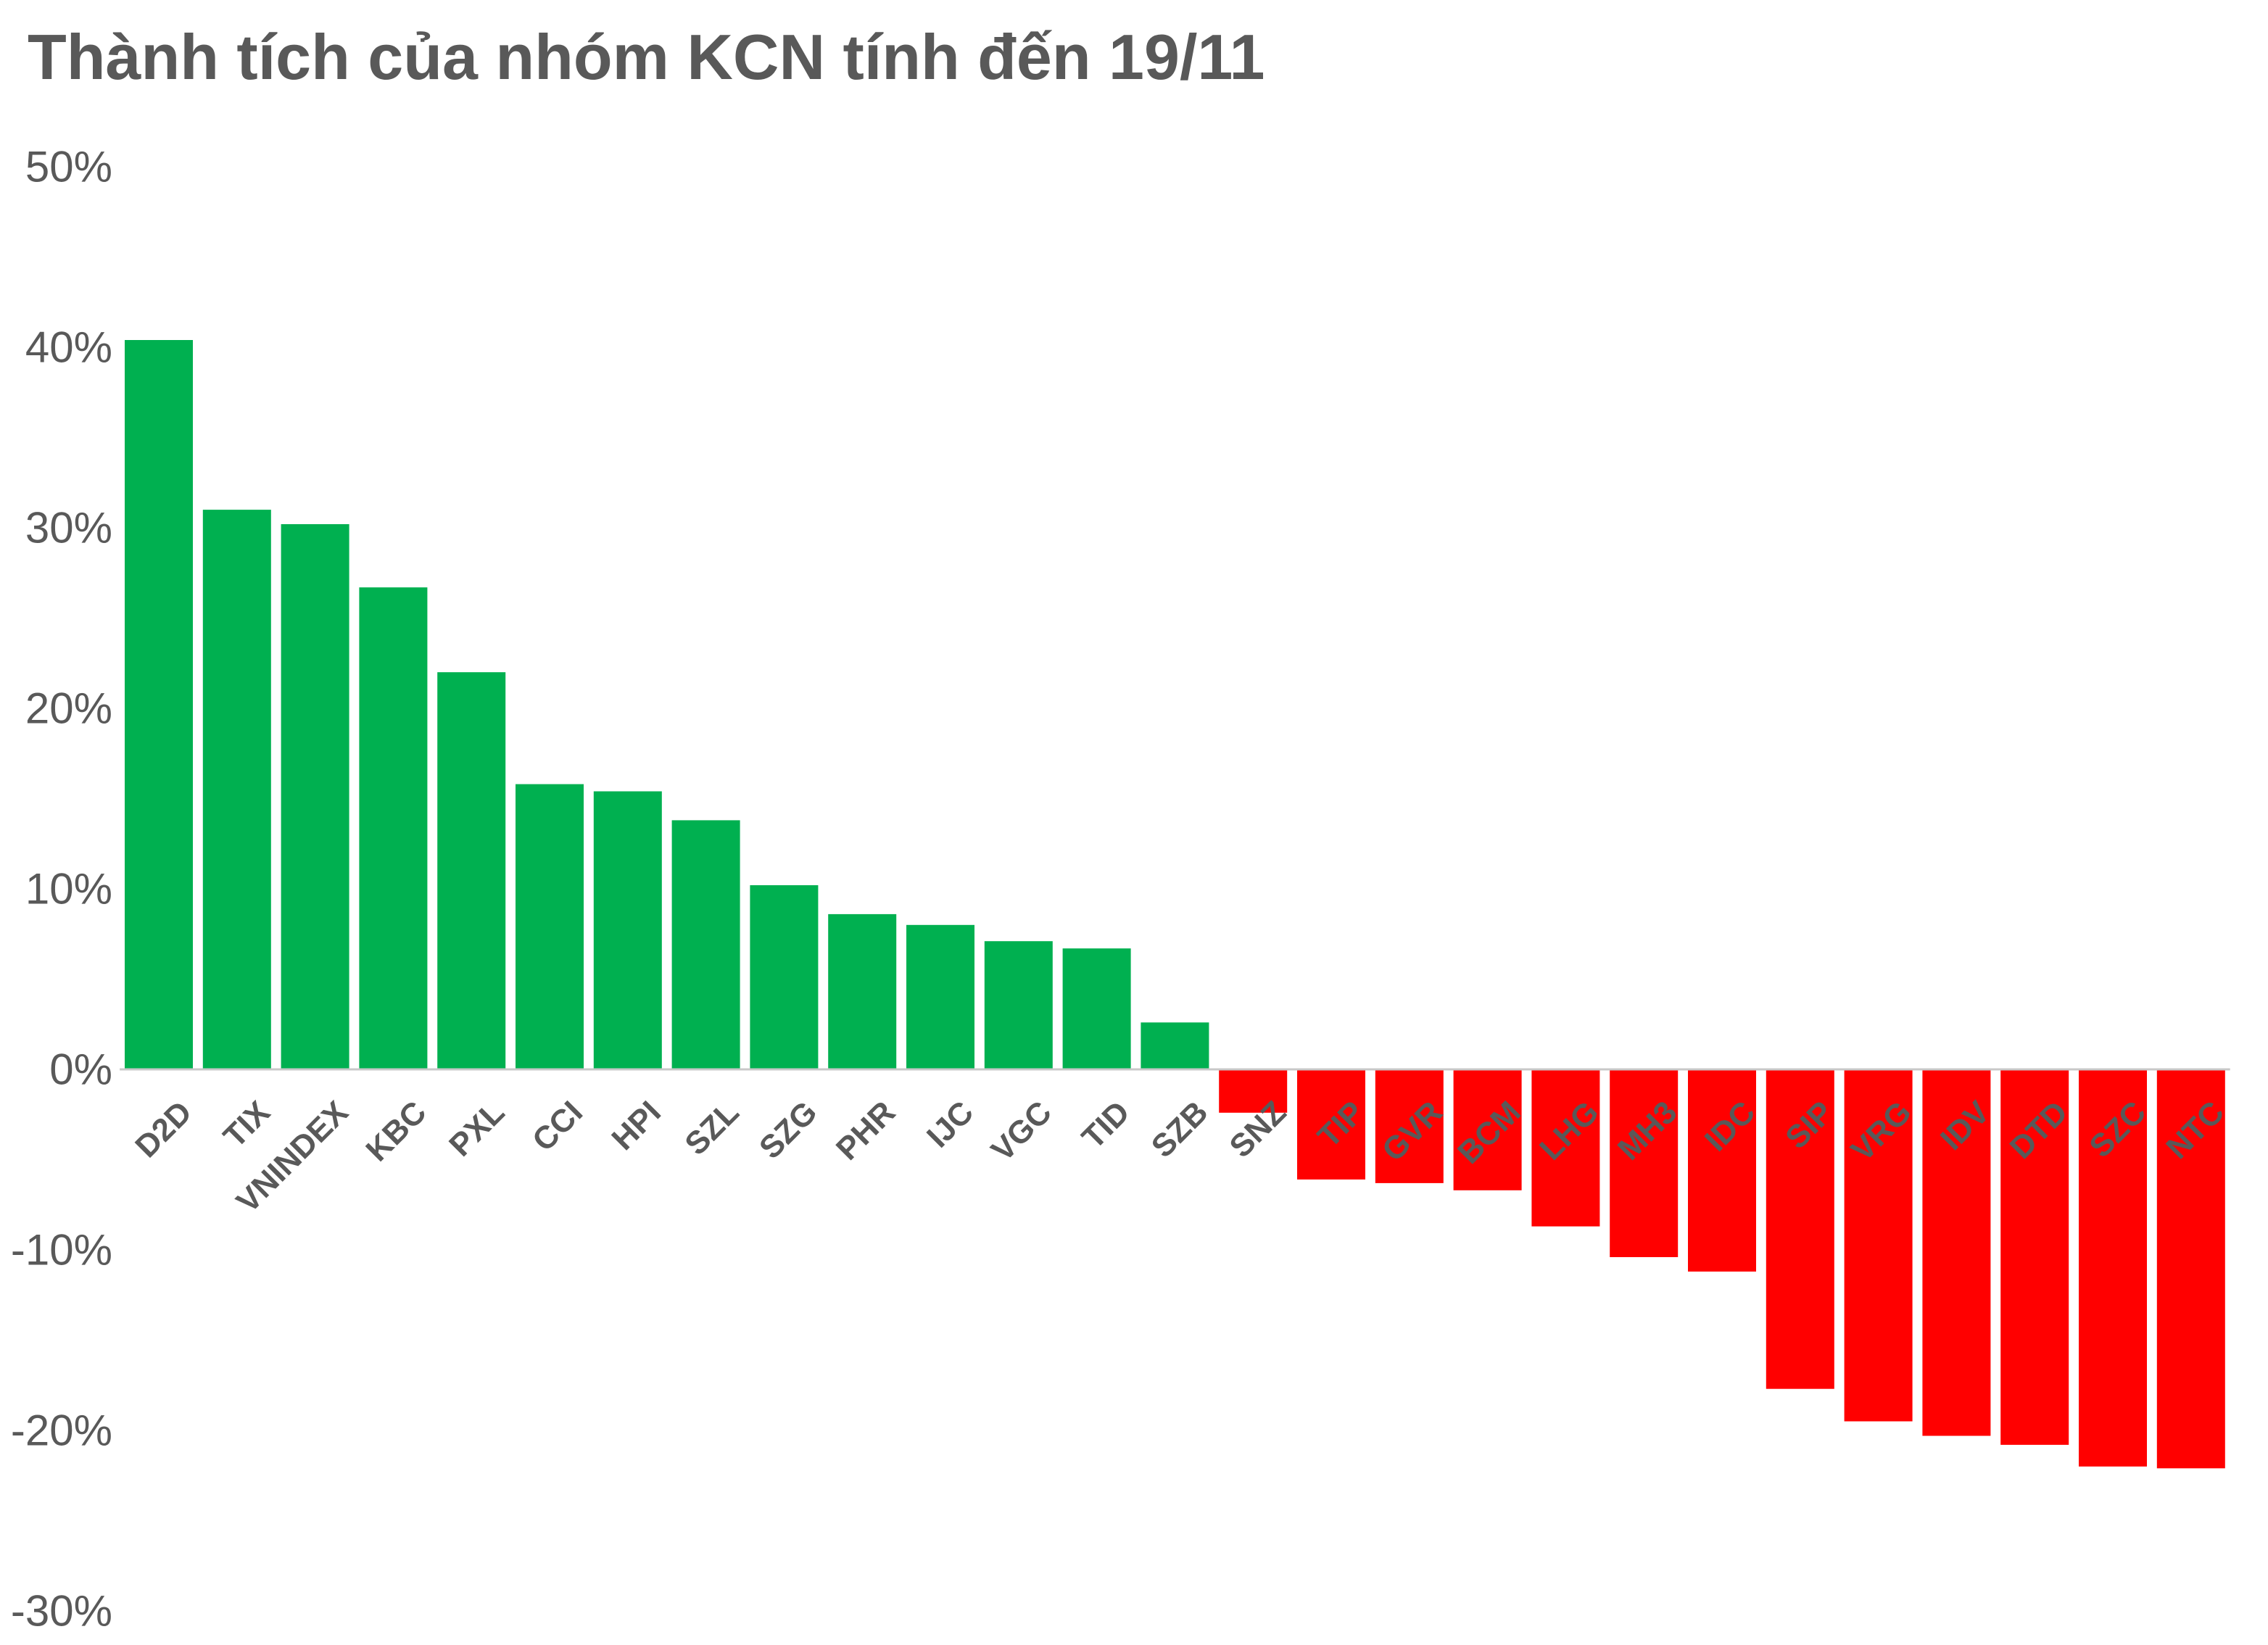 This screenshot has width=2268, height=1645. Describe the element at coordinates (80, 1069) in the screenshot. I see `y-tick-label: 0%` at that location.